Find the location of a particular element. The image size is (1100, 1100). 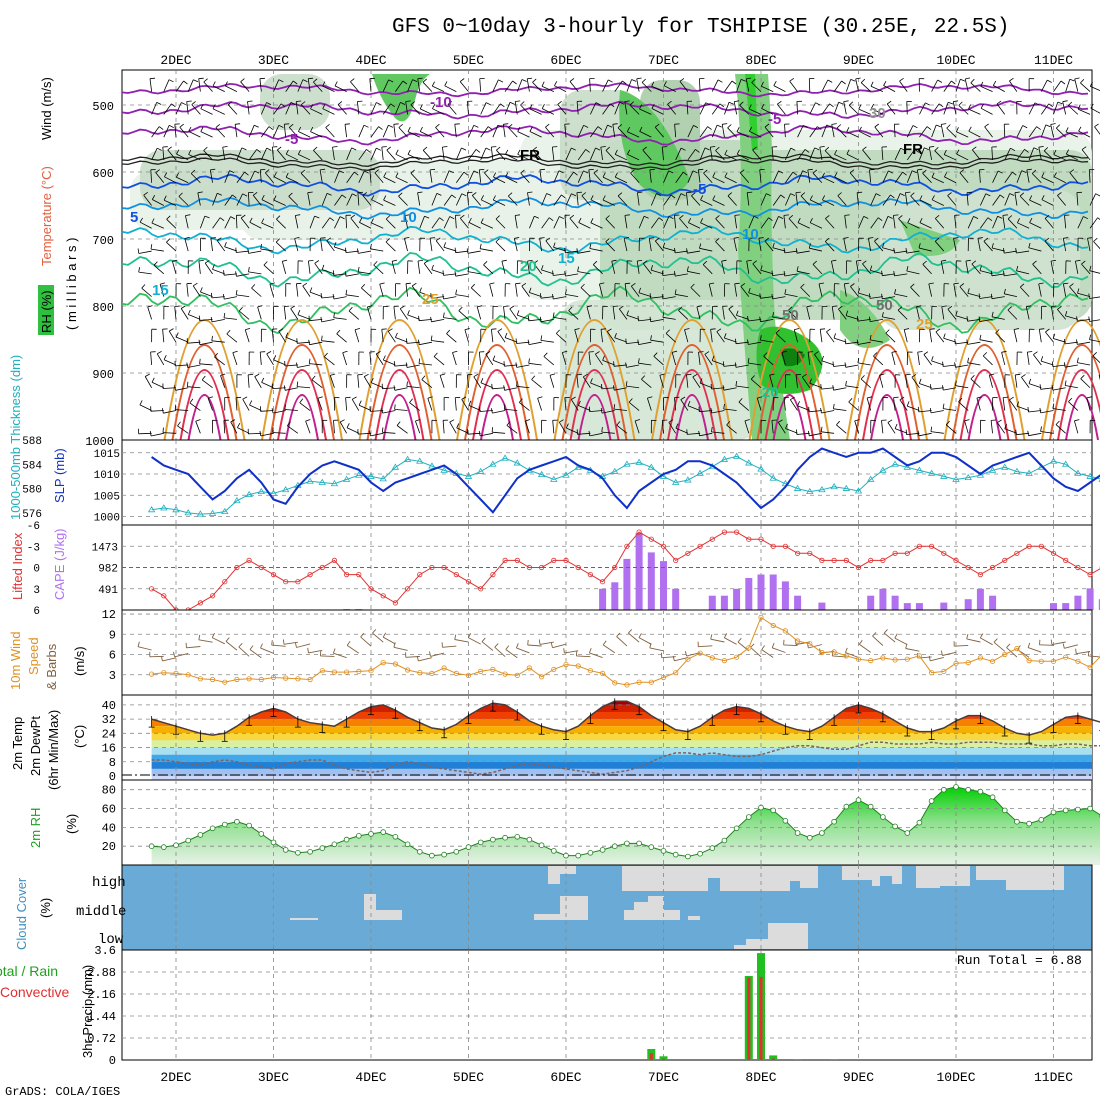

cape-bar is located at coordinates (1099, 604).